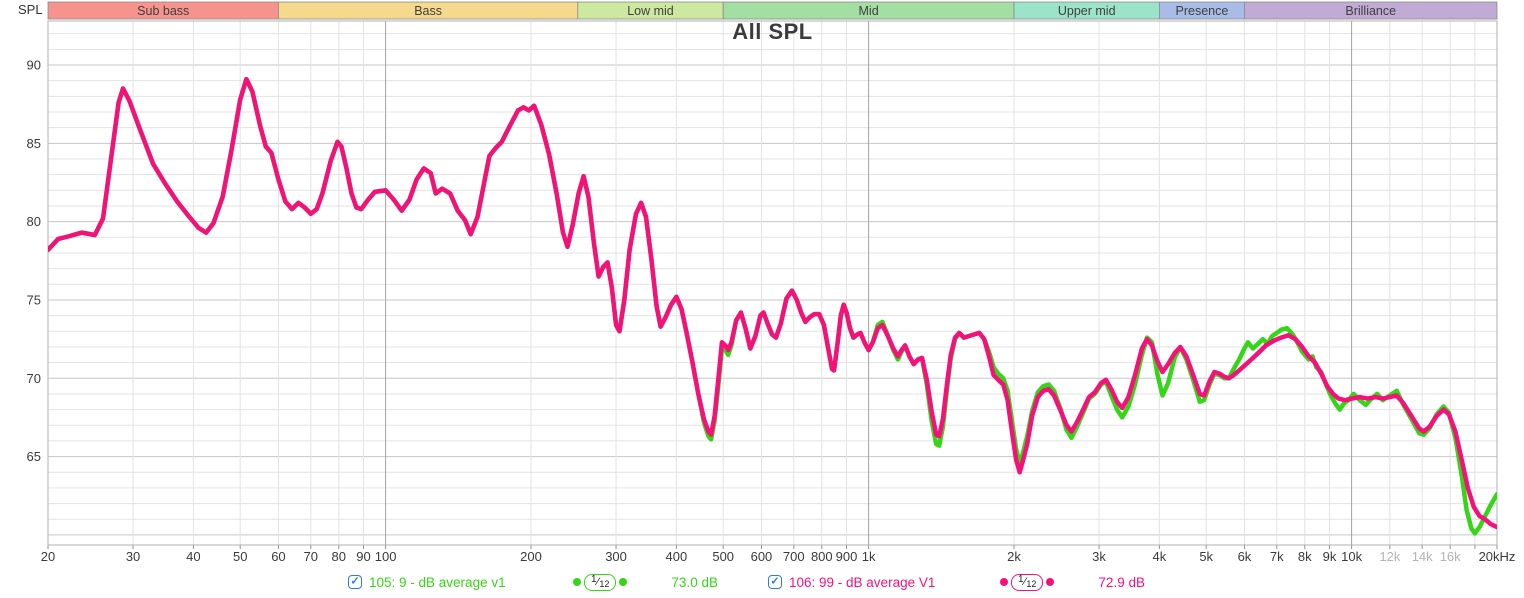 Image resolution: width=1524 pixels, height=598 pixels. Describe the element at coordinates (533, 582) in the screenshot. I see `legend-item-105: ✓ 105: 9 - dB average v1 1 ⁄ 12 73.0 dB` at that location.